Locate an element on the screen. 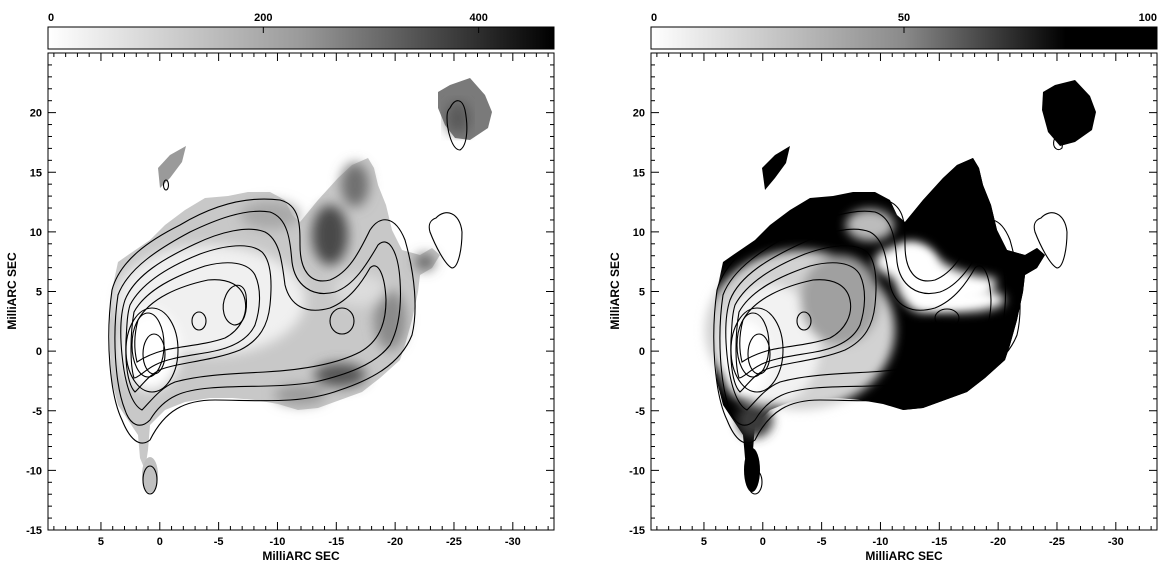 This screenshot has width=1169, height=565. right-x-tick-label: -25 is located at coordinates (1057, 542).